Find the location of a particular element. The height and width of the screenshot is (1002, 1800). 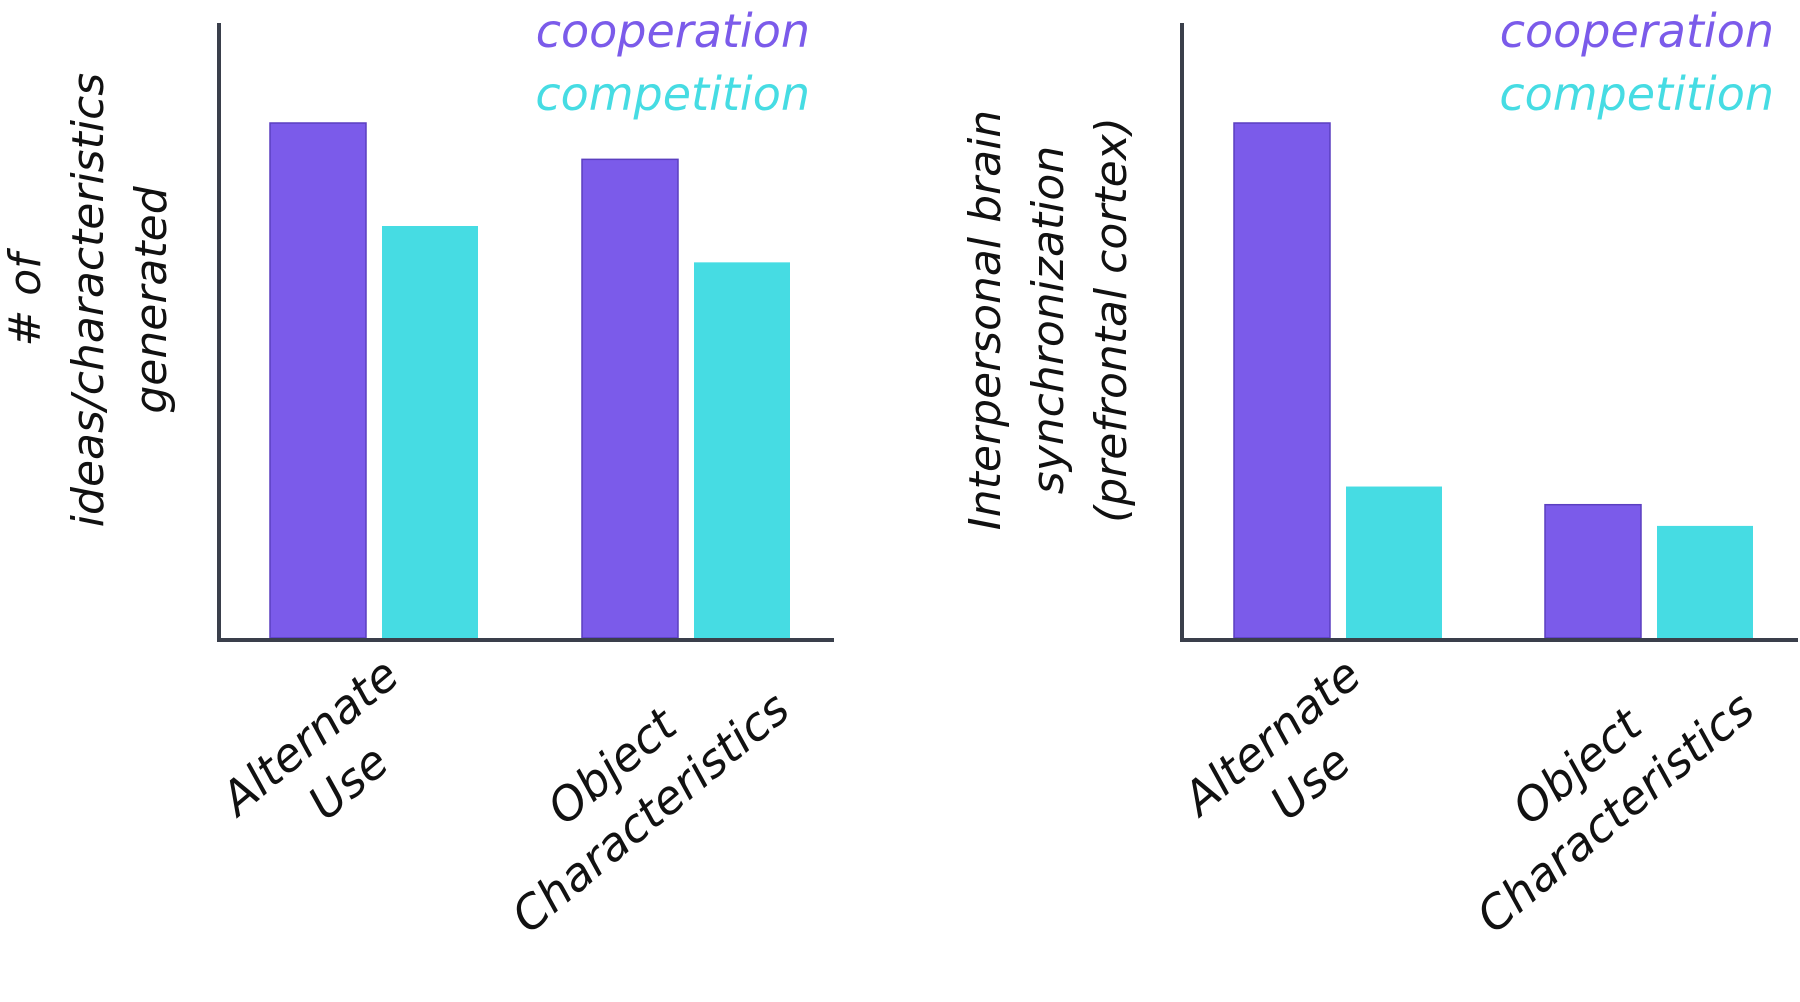

y-axis-label-line: synchronization is located at coordinates (1048, 320).